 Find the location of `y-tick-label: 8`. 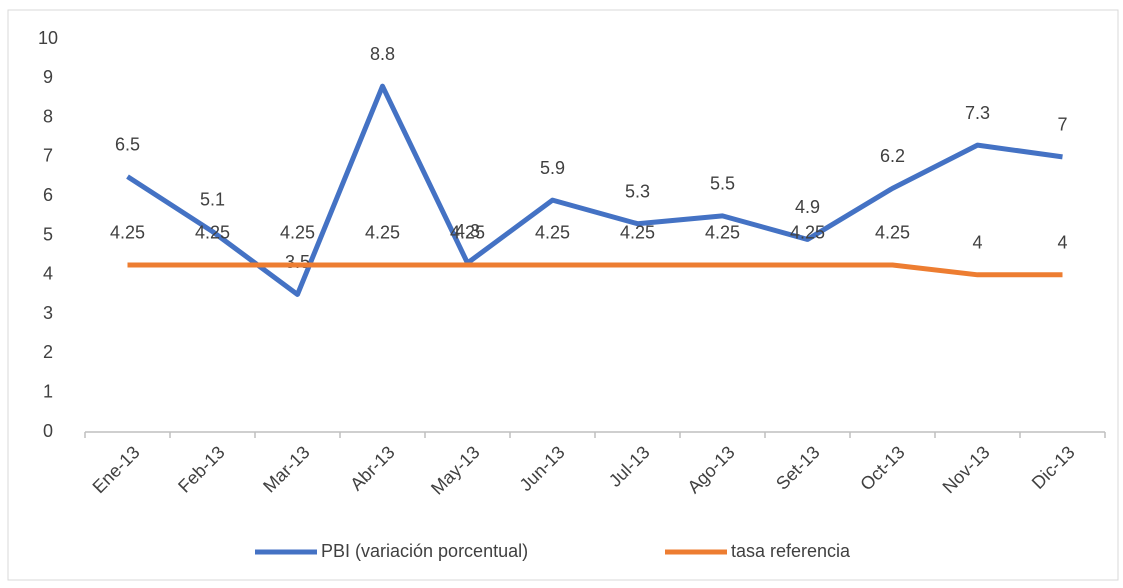

y-tick-label: 8 is located at coordinates (48, 116).